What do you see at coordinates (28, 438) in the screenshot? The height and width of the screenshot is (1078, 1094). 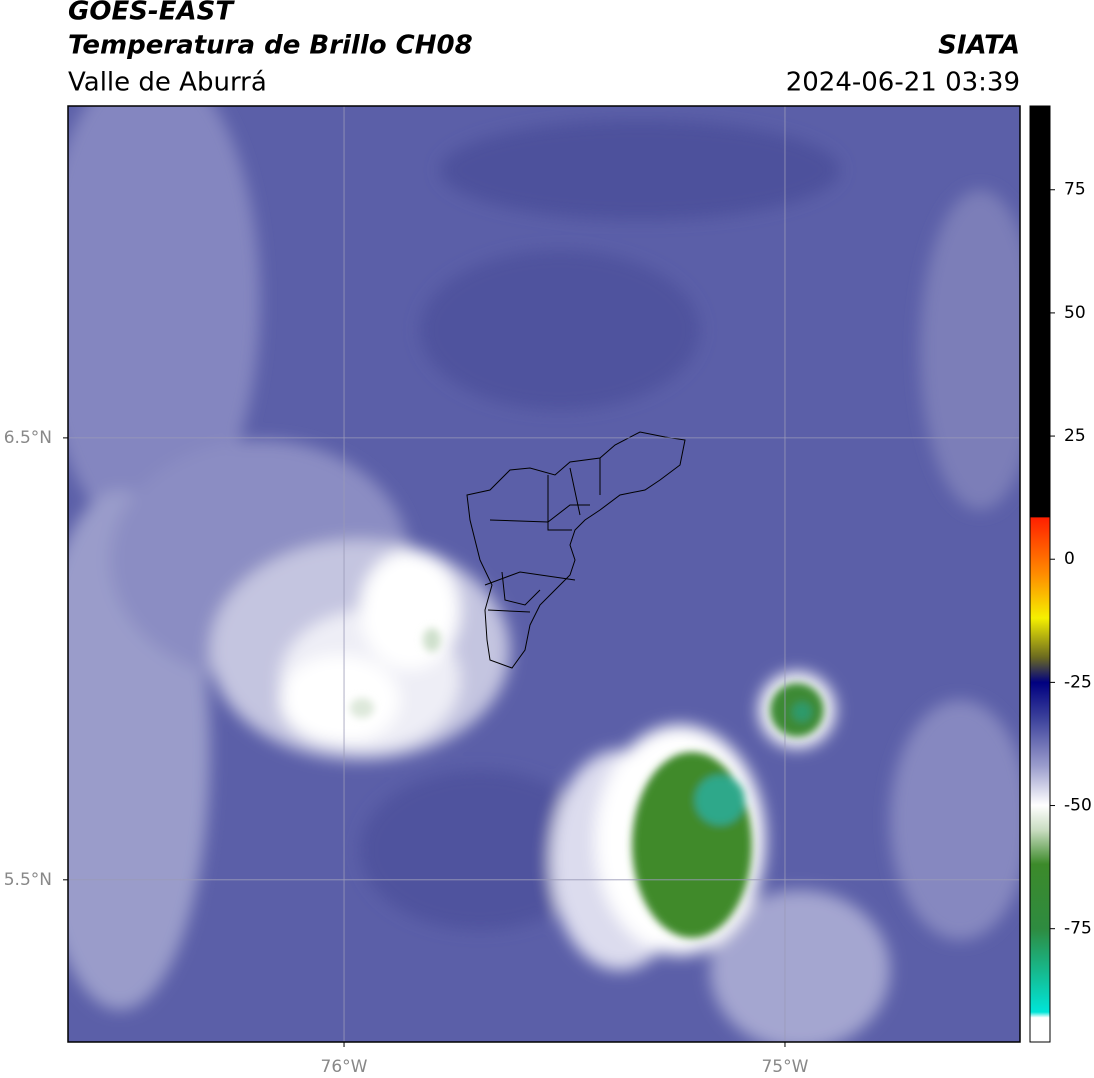 I see `y-tick-label: 6.5°N` at bounding box center [28, 438].